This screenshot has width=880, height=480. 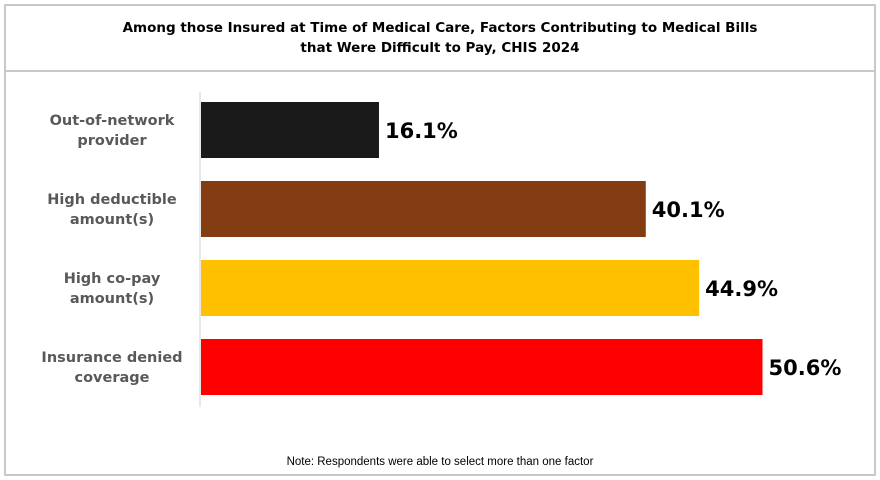 I want to click on category-label-1: High deductible amount(s), so click(x=112, y=210).